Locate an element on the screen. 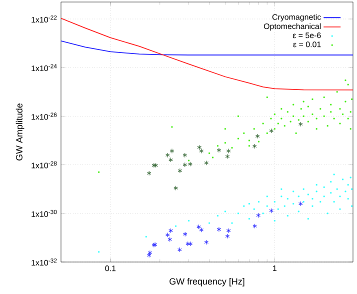 This screenshot has width=357, height=294. y-axis-title: GW Amplitude is located at coordinates (20, 132).